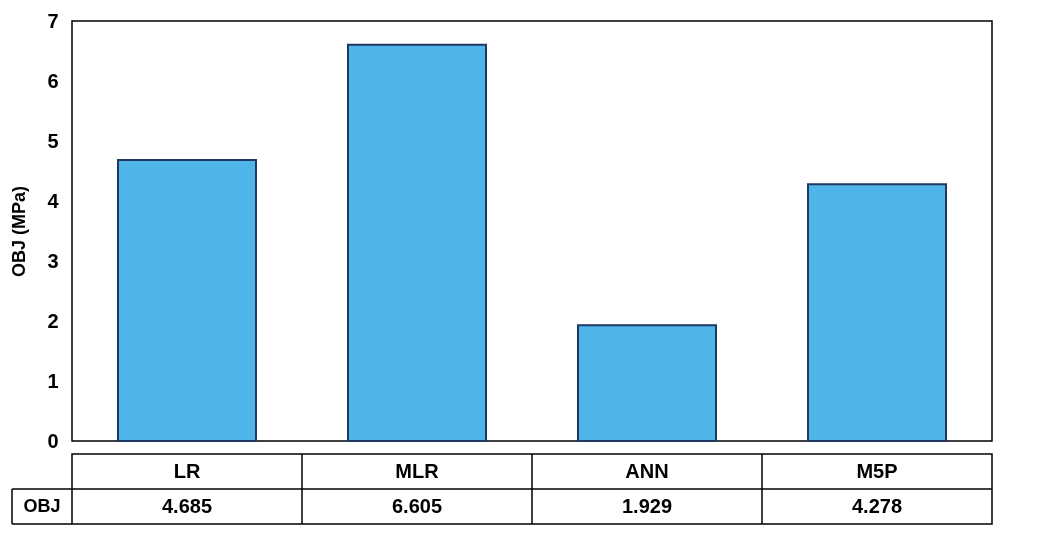 The height and width of the screenshot is (560, 1062). What do you see at coordinates (417, 470) in the screenshot?
I see `x-tick-label: MLR` at bounding box center [417, 470].